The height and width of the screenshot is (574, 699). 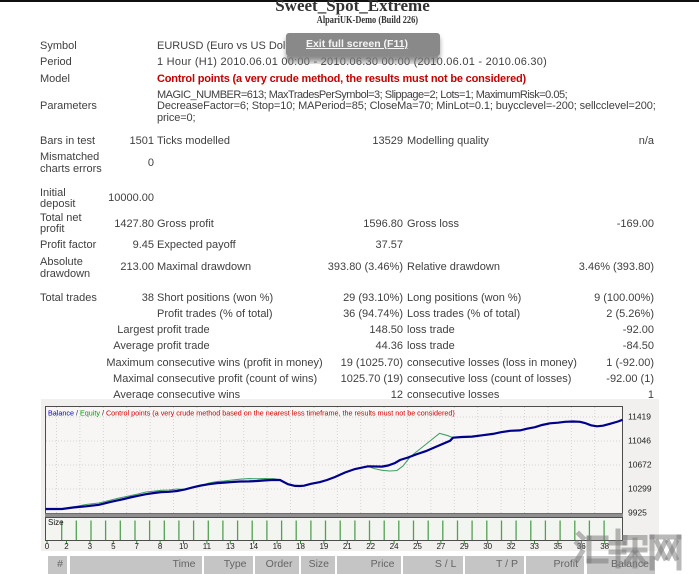 What do you see at coordinates (113, 546) in the screenshot?
I see `svg-text: 5` at bounding box center [113, 546].